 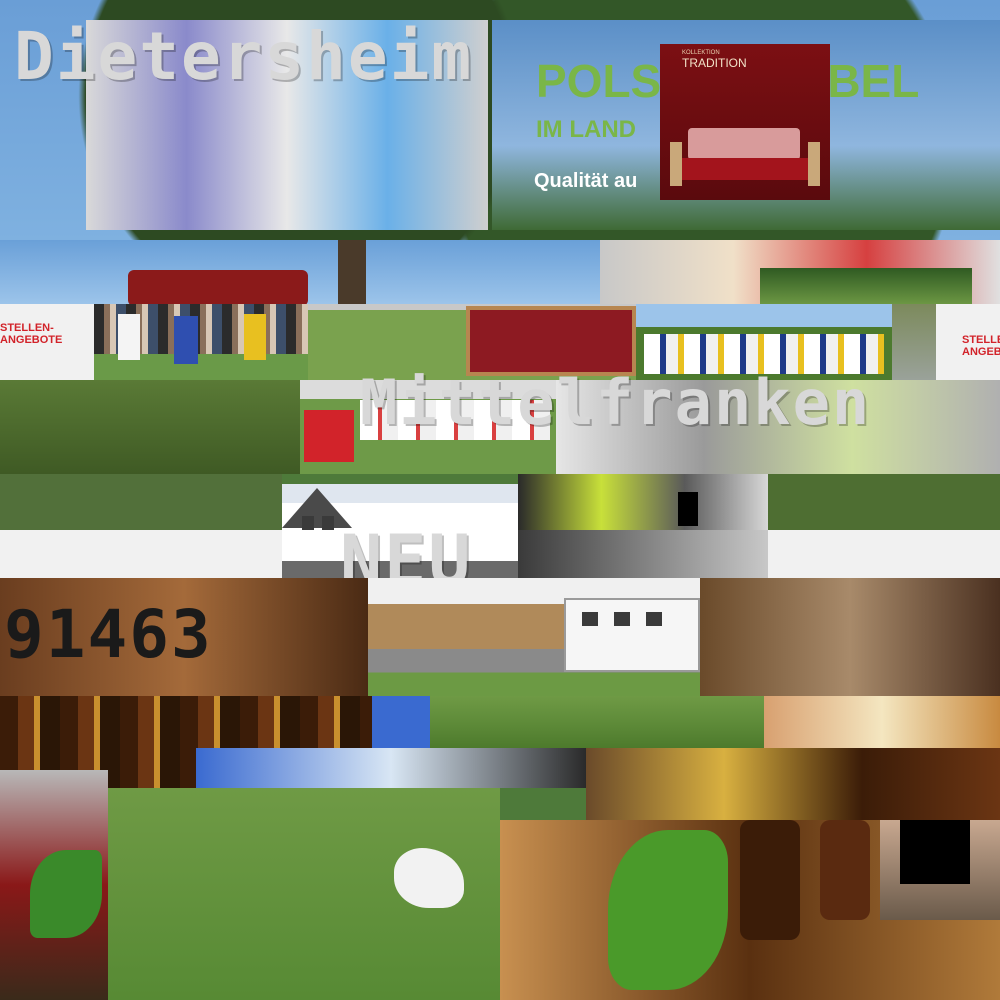 I want to click on brewery-photo, so click(x=184, y=637).